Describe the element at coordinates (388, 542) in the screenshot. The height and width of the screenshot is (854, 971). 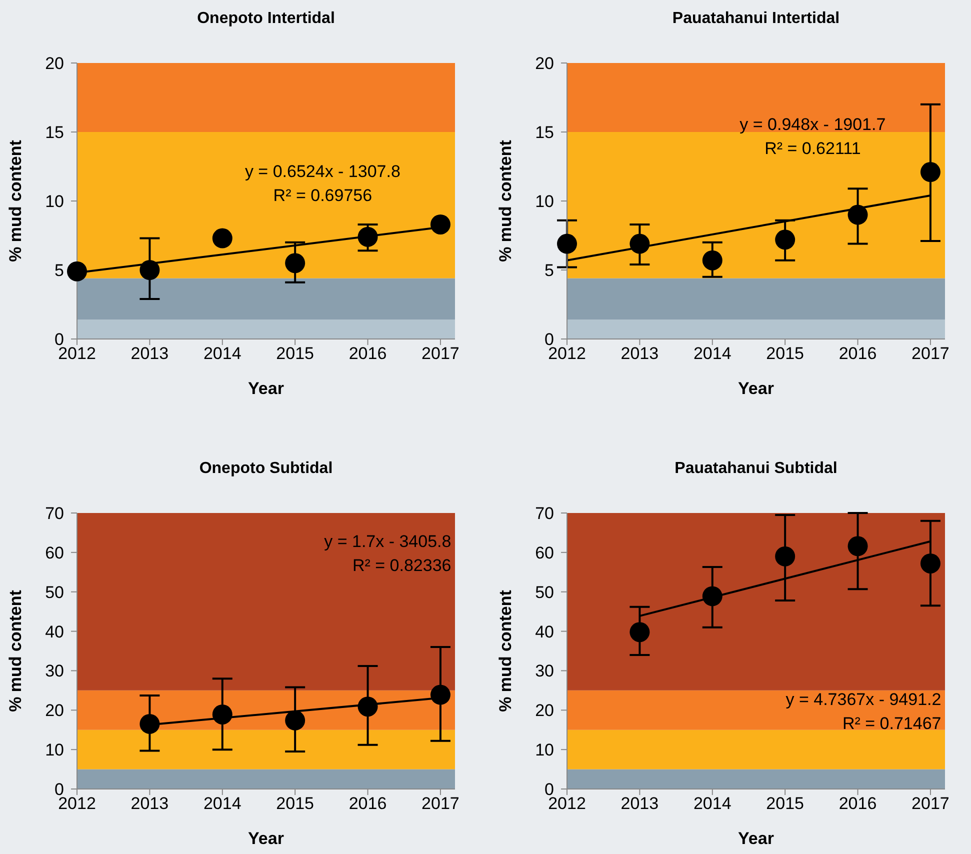
I see `annotation: y = 1.7x - 3405.8` at that location.